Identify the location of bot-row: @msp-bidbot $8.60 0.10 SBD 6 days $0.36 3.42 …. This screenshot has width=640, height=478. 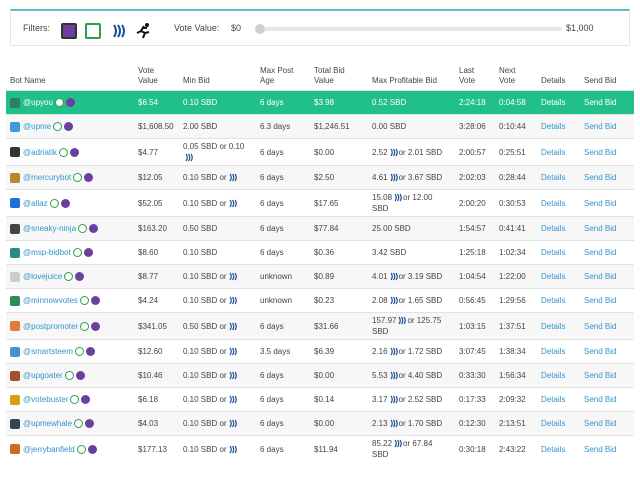
(320, 252).